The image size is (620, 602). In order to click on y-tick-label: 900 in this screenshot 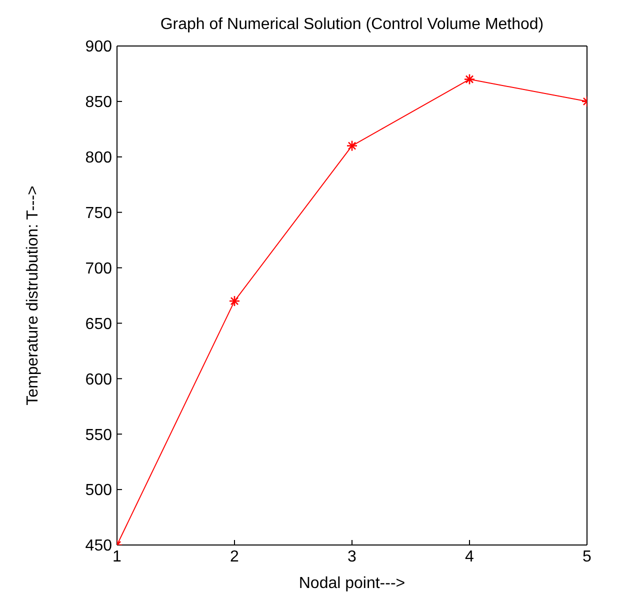, I will do `click(98, 47)`.